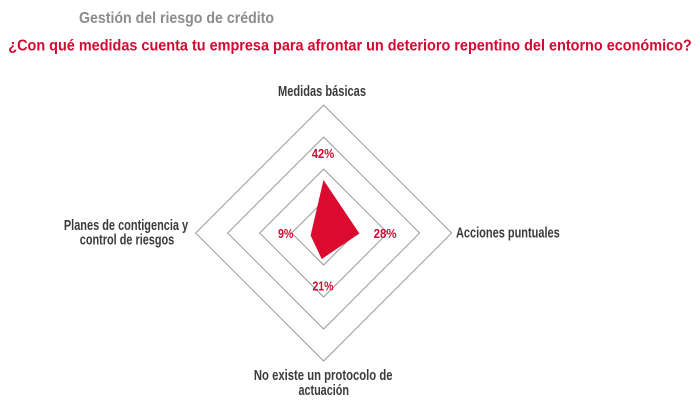 This screenshot has width=700, height=411. I want to click on svg-text: 9%, so click(286, 233).